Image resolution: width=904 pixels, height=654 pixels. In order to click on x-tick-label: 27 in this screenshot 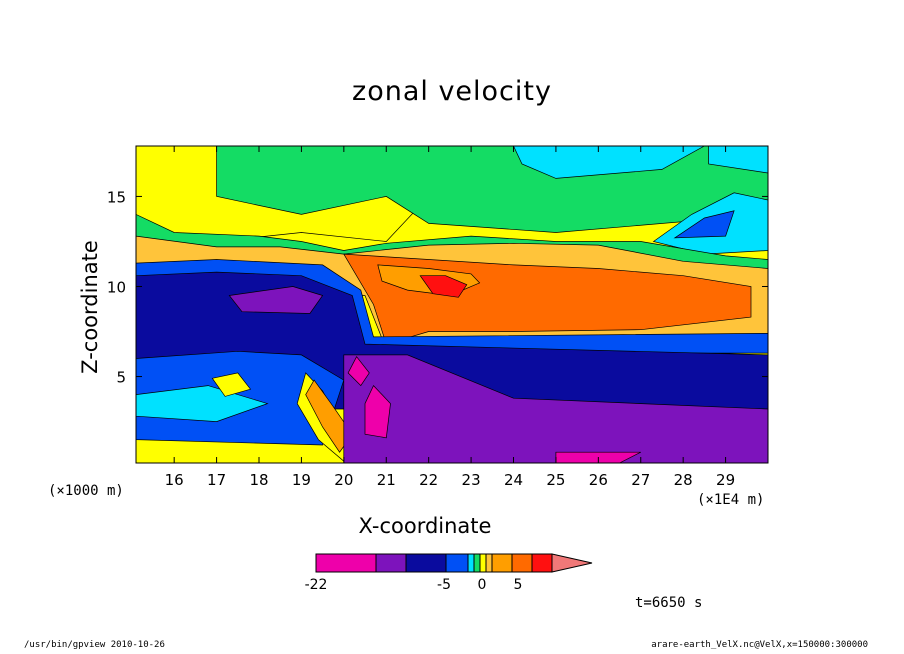, I will do `click(640, 480)`.